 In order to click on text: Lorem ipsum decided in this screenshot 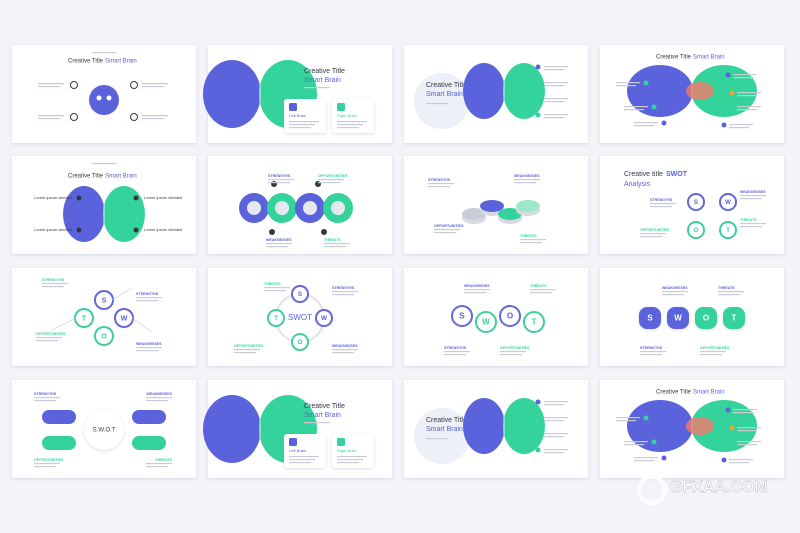, I will do `click(163, 197)`.